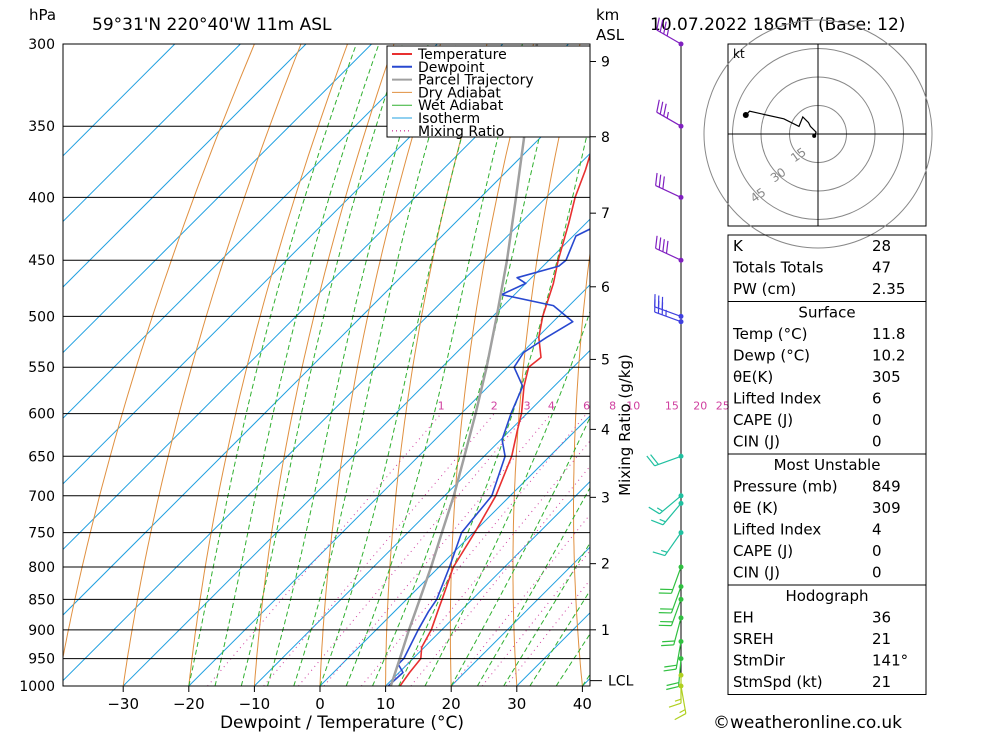 The image size is (1000, 733). I want to click on table-row-value: 47, so click(881, 268).